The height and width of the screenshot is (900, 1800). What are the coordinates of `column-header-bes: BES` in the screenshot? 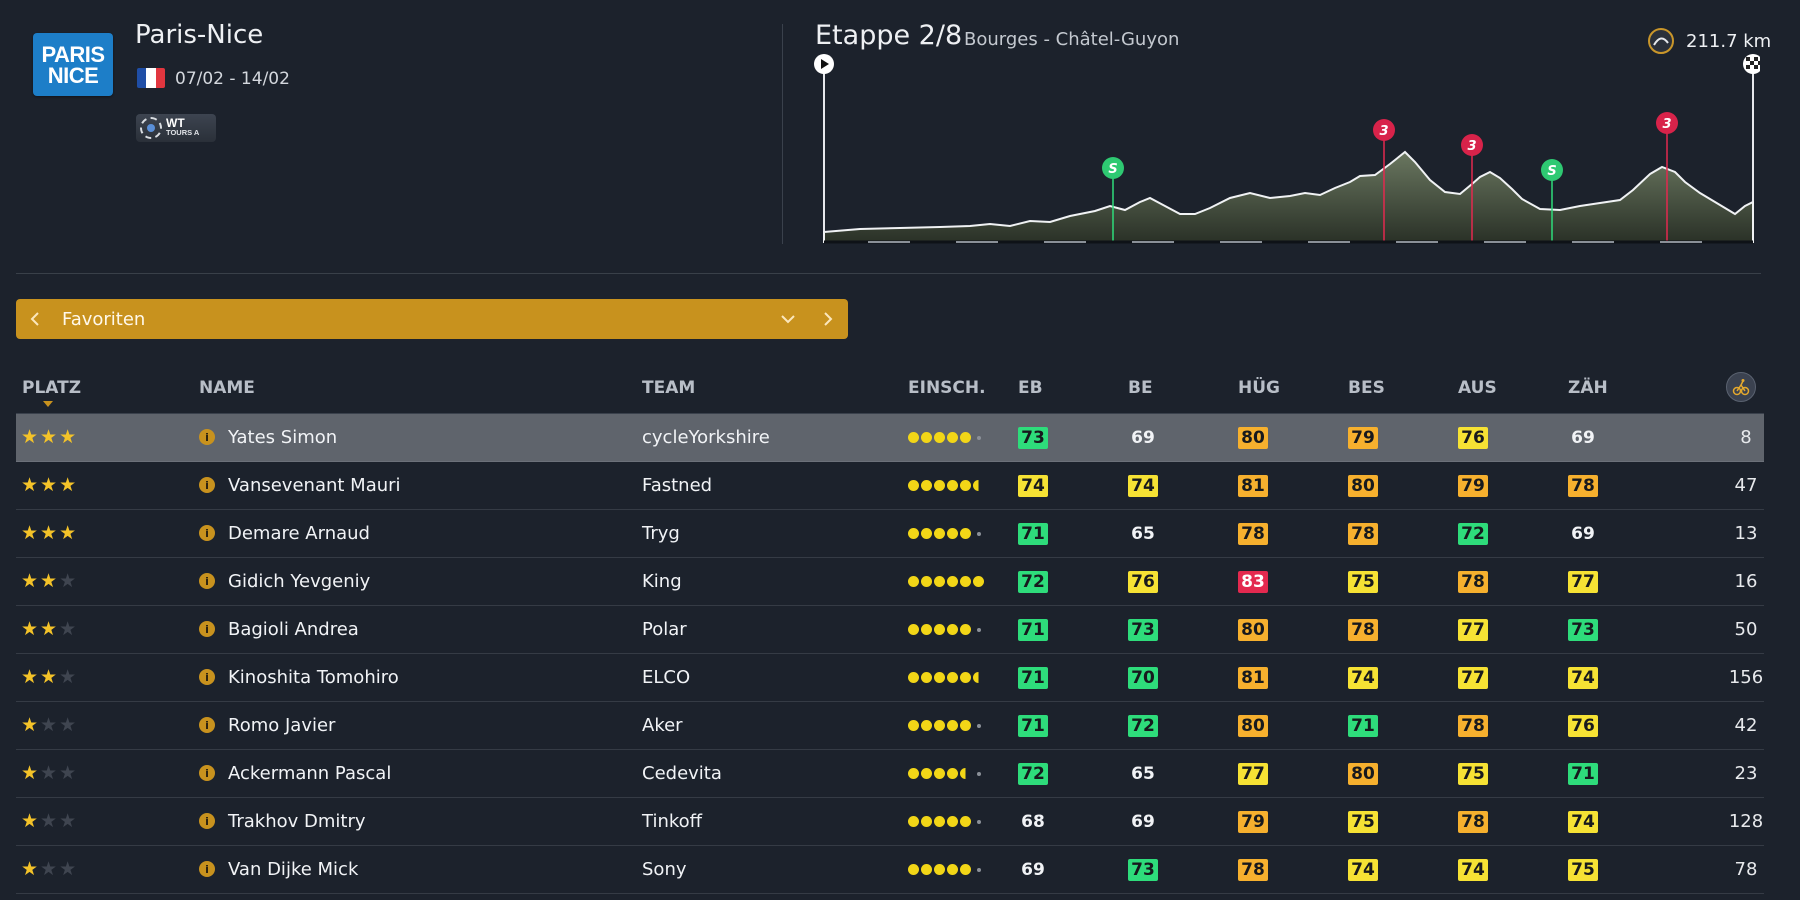 It's located at (1366, 388).